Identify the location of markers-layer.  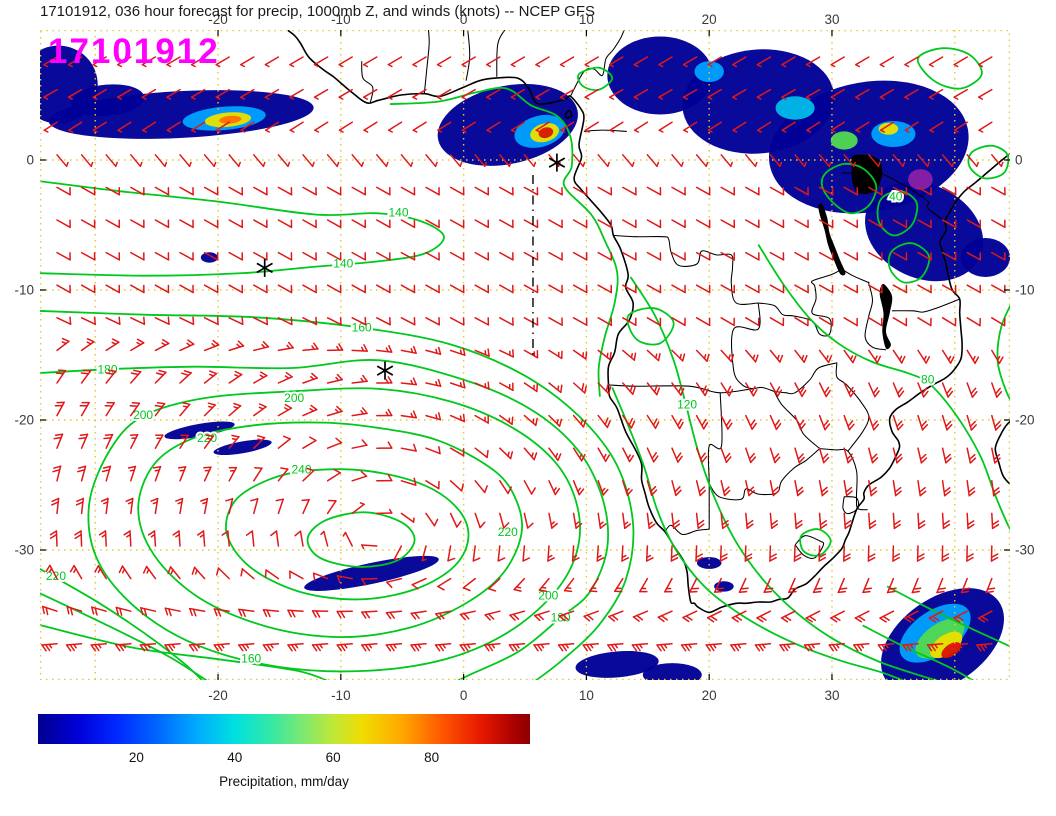
(411, 266).